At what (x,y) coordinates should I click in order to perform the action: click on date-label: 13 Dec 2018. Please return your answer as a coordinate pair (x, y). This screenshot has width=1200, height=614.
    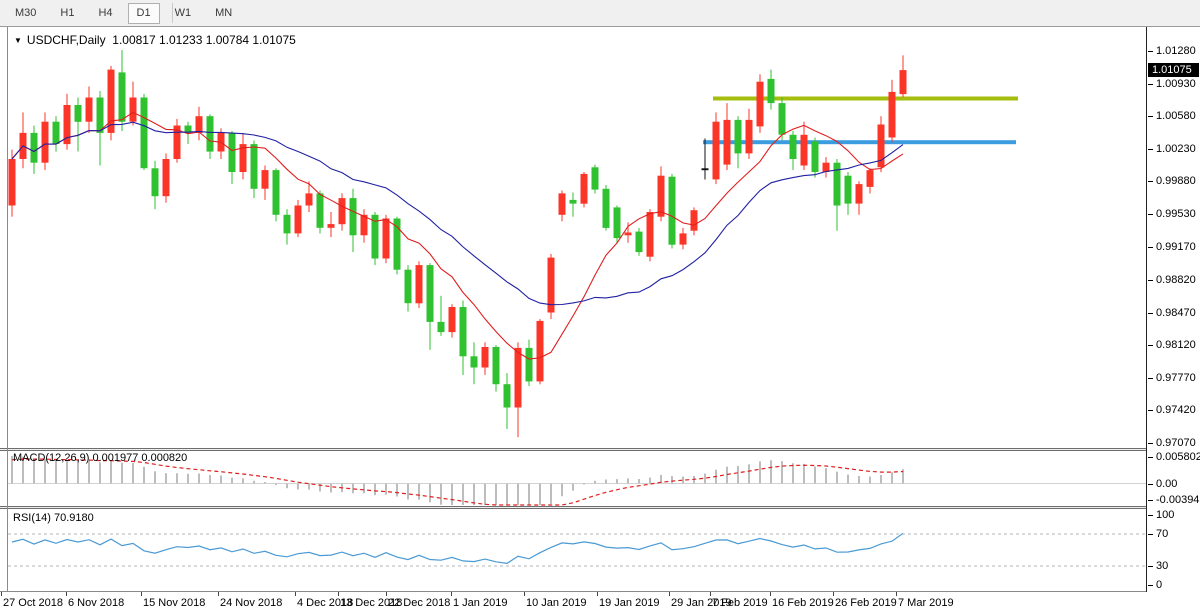
    Looking at the image, I should click on (371, 603).